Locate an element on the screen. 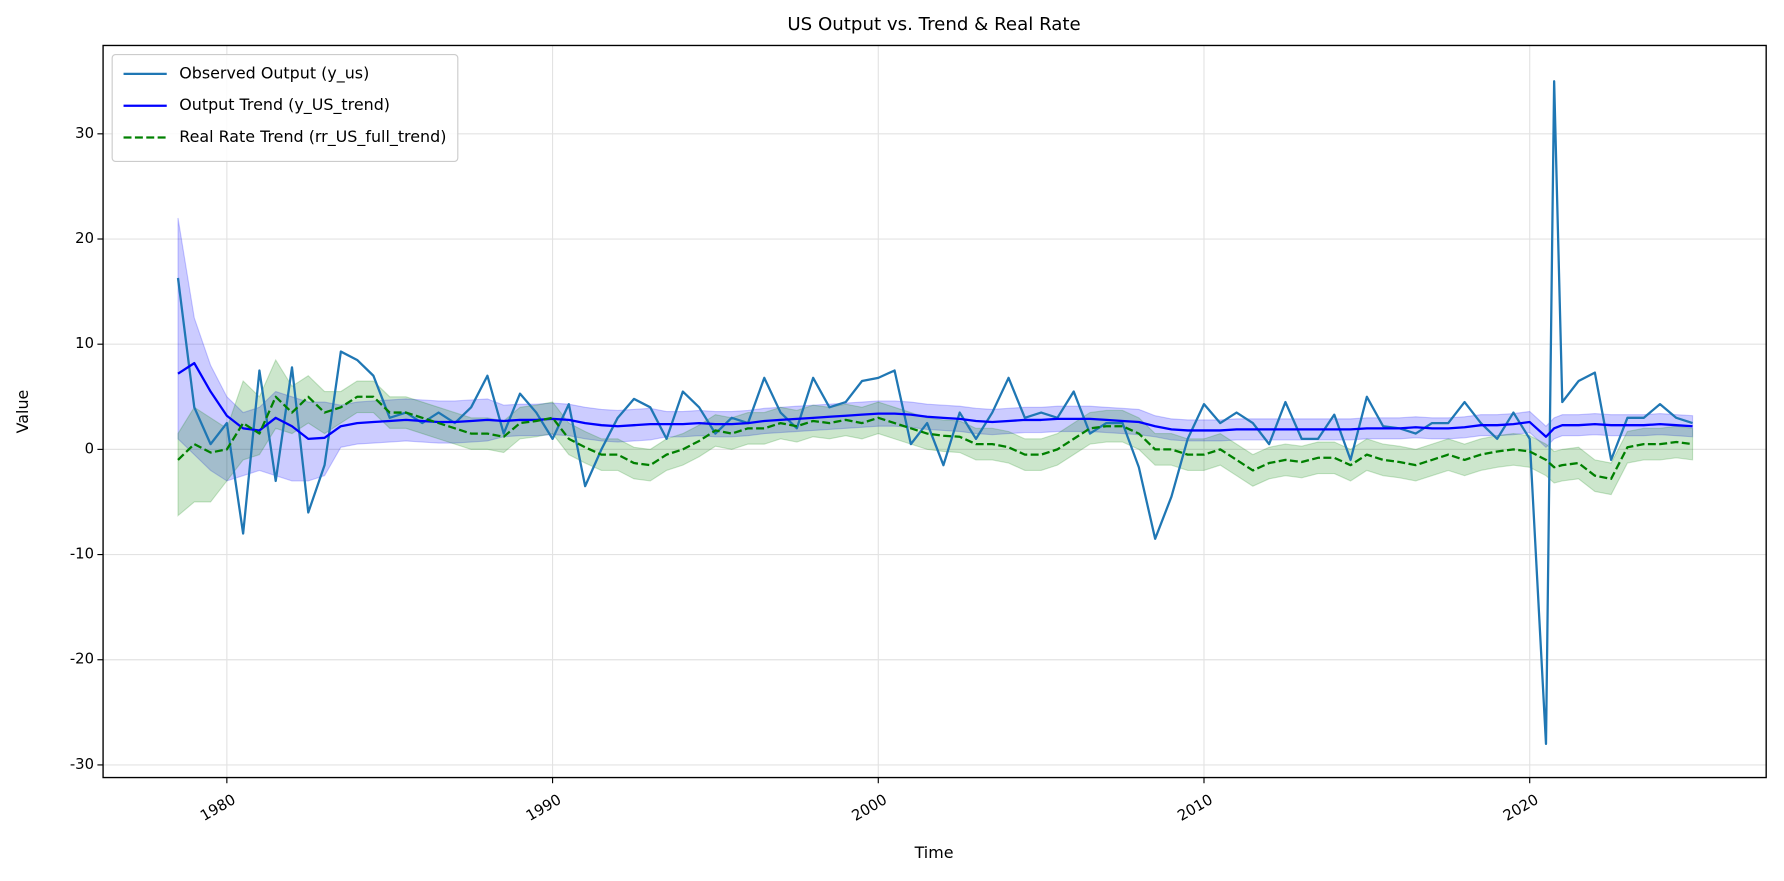 The height and width of the screenshot is (881, 1784). y-tick-label: 10 is located at coordinates (84, 343).